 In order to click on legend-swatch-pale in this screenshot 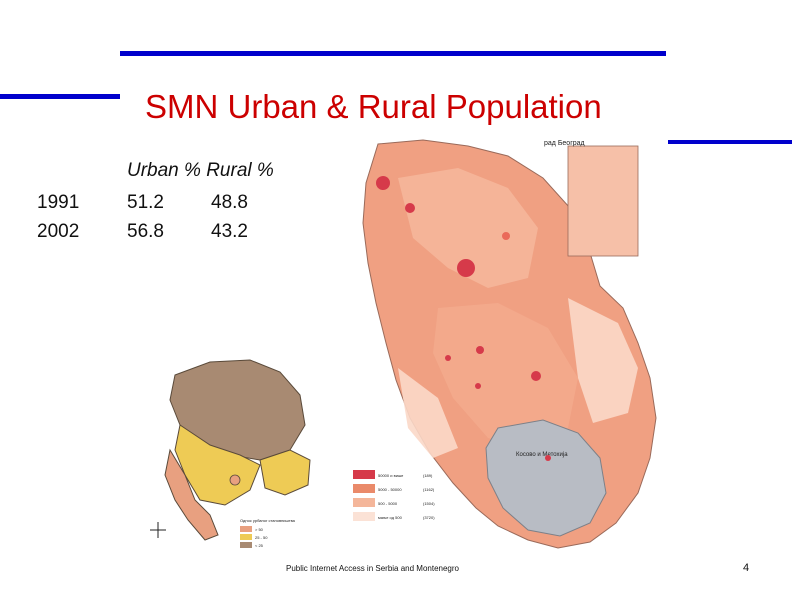, I will do `click(364, 516)`.